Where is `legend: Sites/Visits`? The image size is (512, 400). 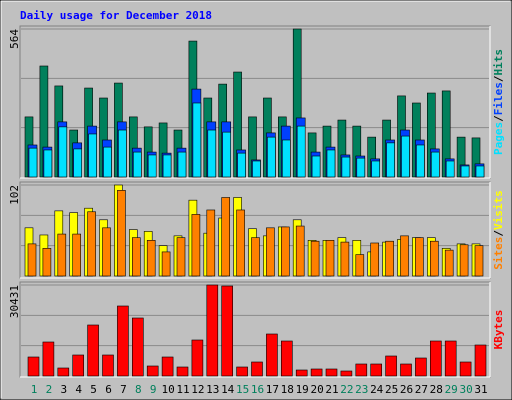 legend: Sites/Visits is located at coordinates (498, 230).